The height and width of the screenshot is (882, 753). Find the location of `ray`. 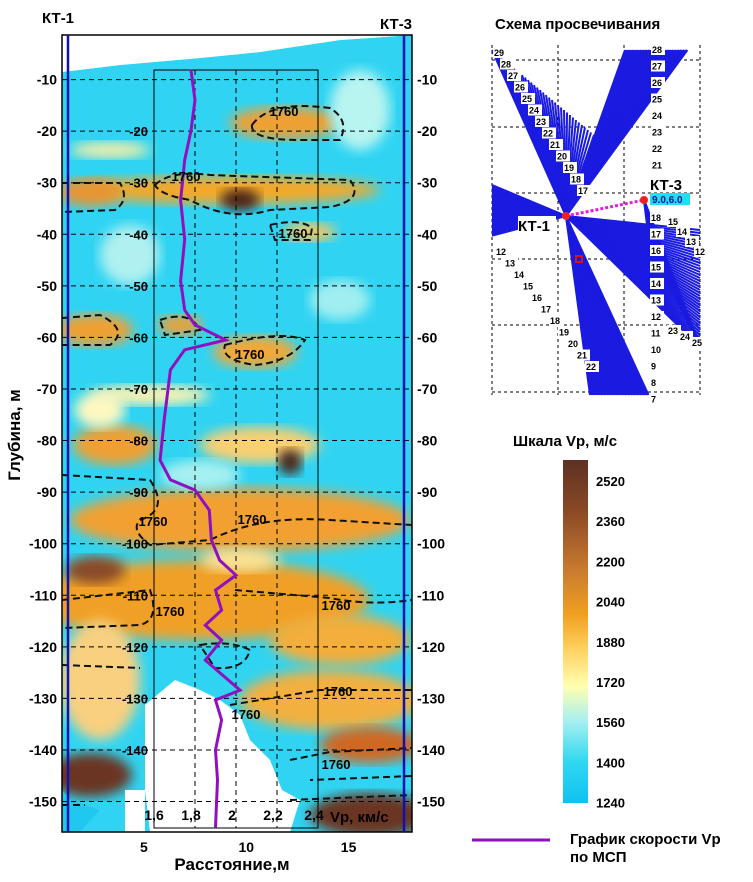

ray is located at coordinates (607, 305).